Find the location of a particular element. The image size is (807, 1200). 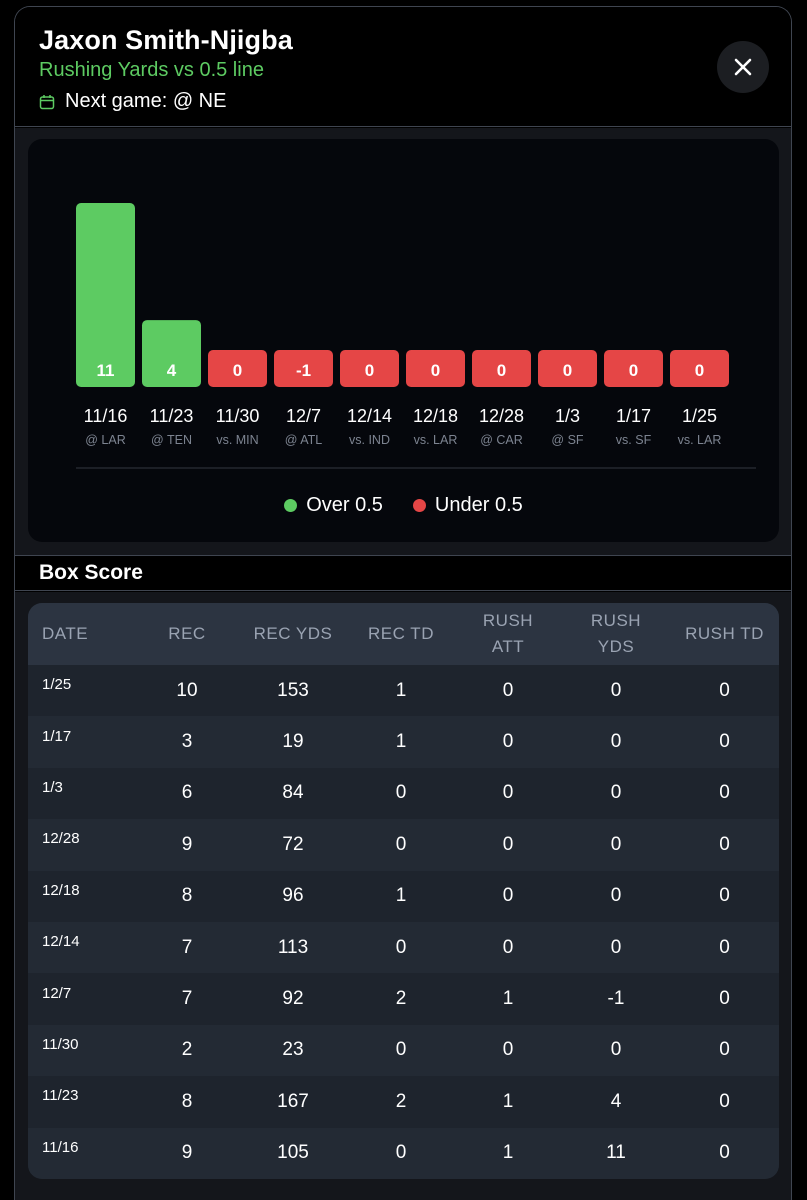

table-cell: 4 is located at coordinates (616, 1101).